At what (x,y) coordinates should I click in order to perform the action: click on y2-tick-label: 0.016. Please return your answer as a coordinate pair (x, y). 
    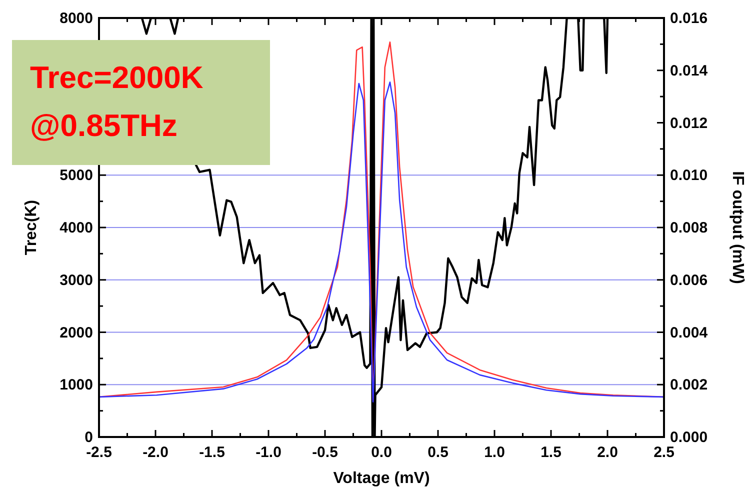
    Looking at the image, I should click on (689, 18).